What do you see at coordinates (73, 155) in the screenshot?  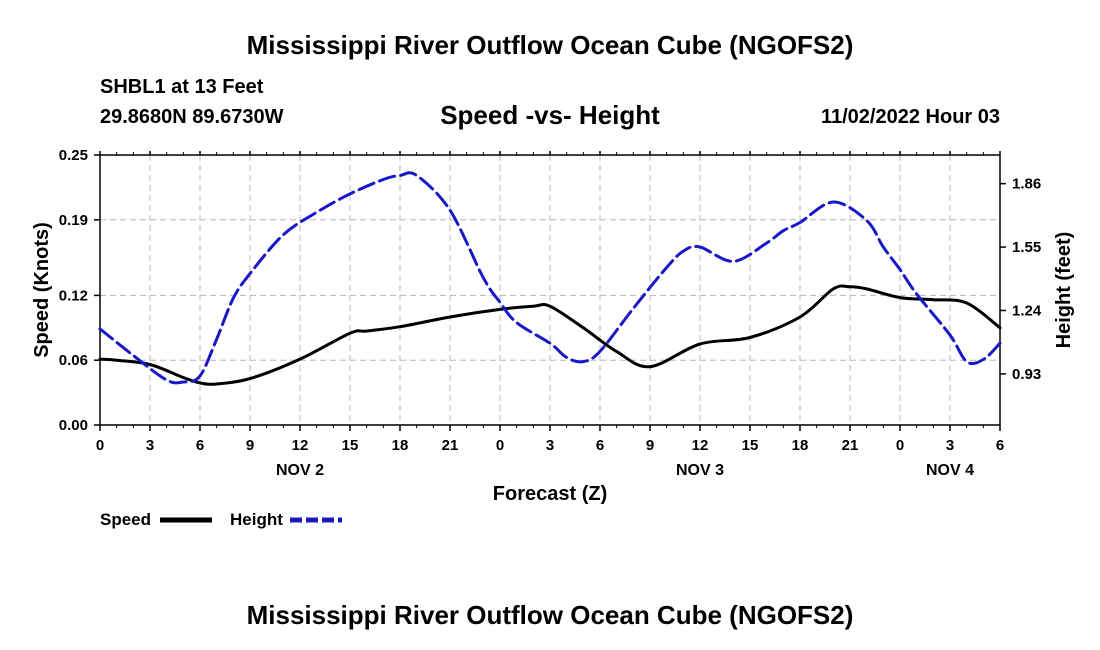 I see `y-left-tick-label: 0.25` at bounding box center [73, 155].